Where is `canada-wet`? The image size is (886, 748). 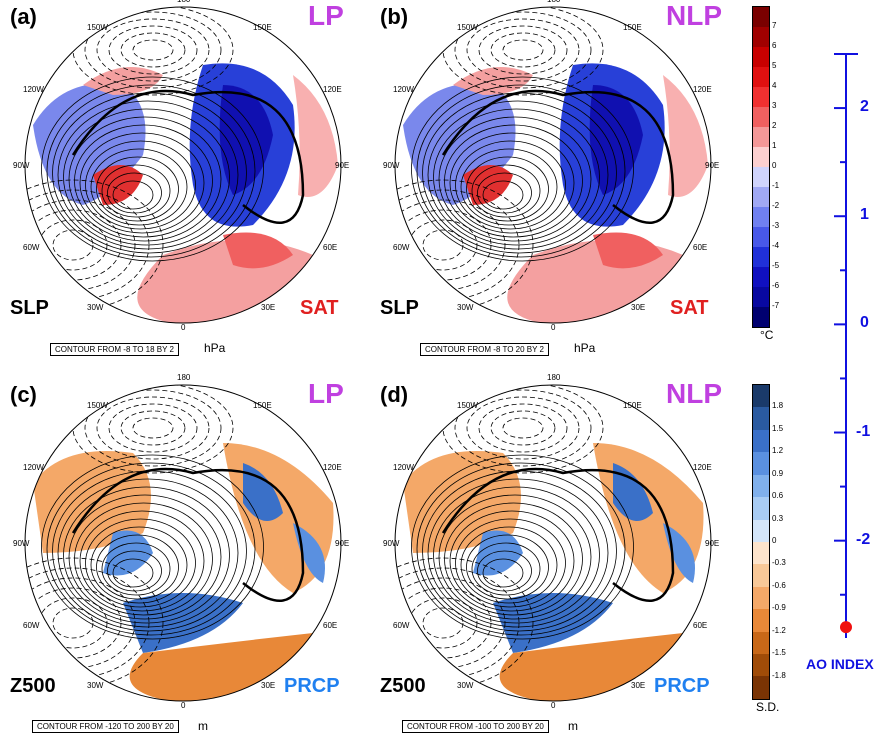 canada-wet is located at coordinates (128, 553).